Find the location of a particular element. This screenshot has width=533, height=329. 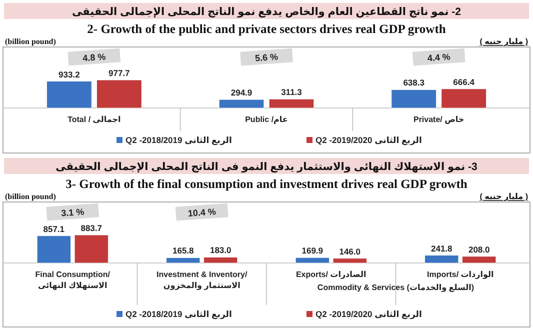

data-label: 857.1 is located at coordinates (54, 229).